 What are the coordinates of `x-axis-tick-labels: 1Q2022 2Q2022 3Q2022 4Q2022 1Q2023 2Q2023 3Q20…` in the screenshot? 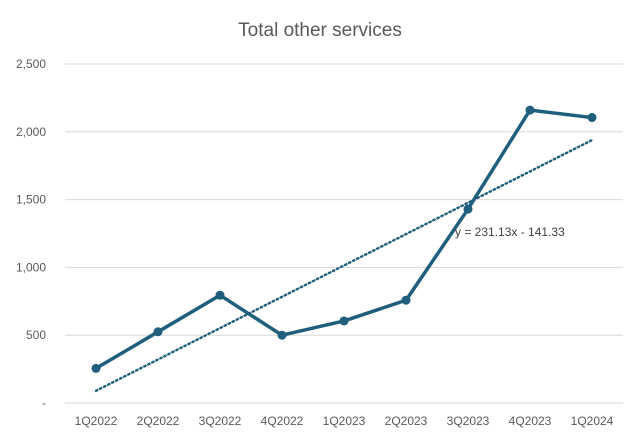 It's located at (344, 421).